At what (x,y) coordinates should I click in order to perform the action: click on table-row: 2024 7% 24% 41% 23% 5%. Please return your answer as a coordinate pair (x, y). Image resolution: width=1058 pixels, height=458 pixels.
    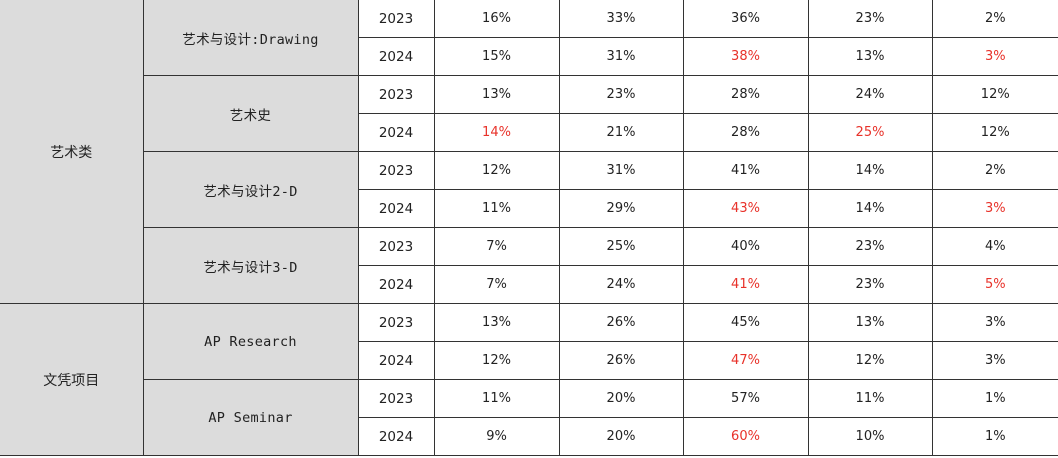
    Looking at the image, I should click on (529, 284).